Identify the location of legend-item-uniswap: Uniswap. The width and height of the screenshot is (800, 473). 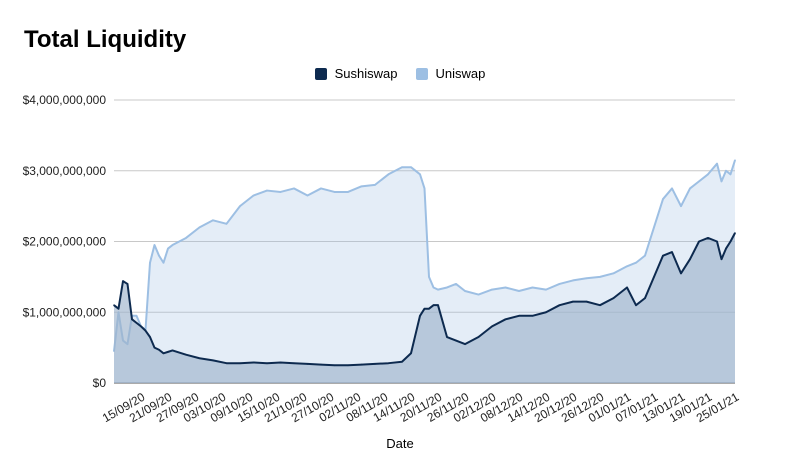
(450, 73).